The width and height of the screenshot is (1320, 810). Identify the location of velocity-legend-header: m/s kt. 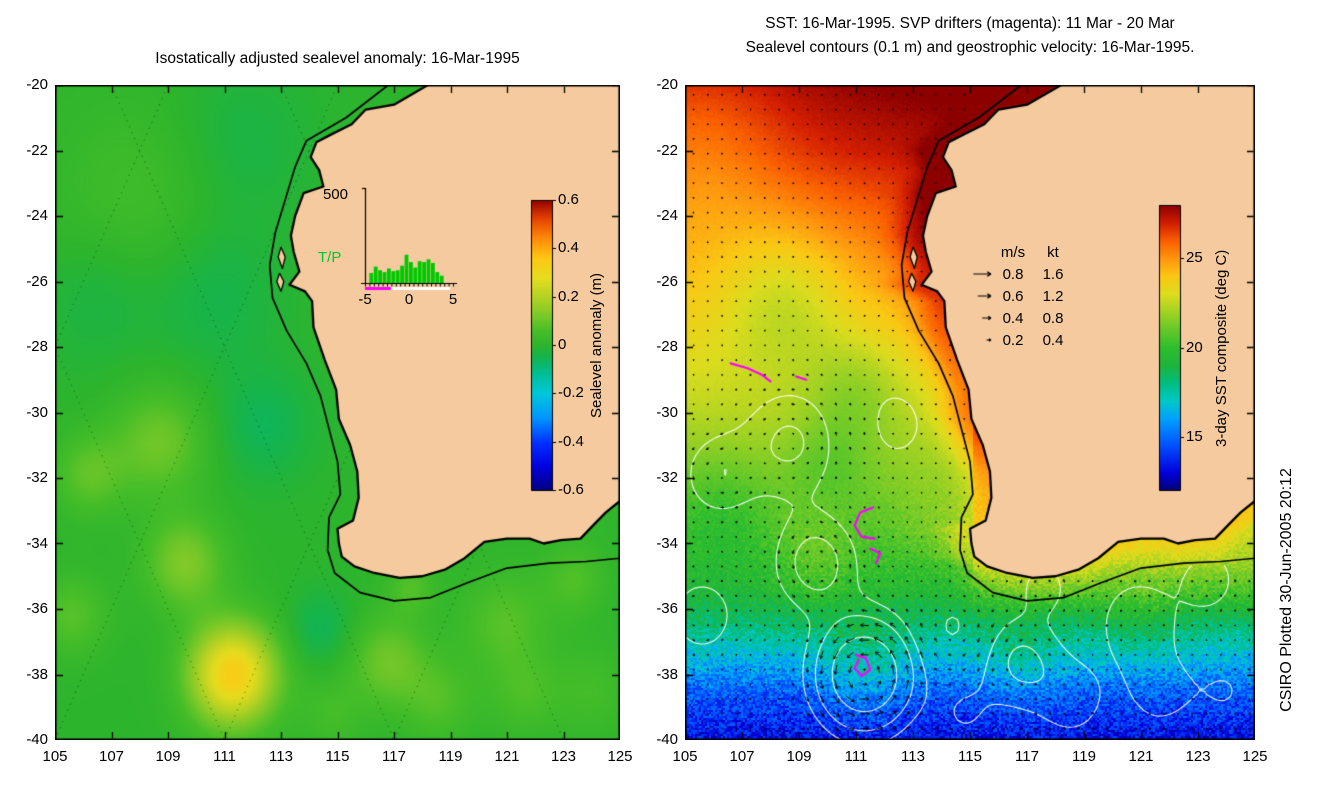
(1035, 252).